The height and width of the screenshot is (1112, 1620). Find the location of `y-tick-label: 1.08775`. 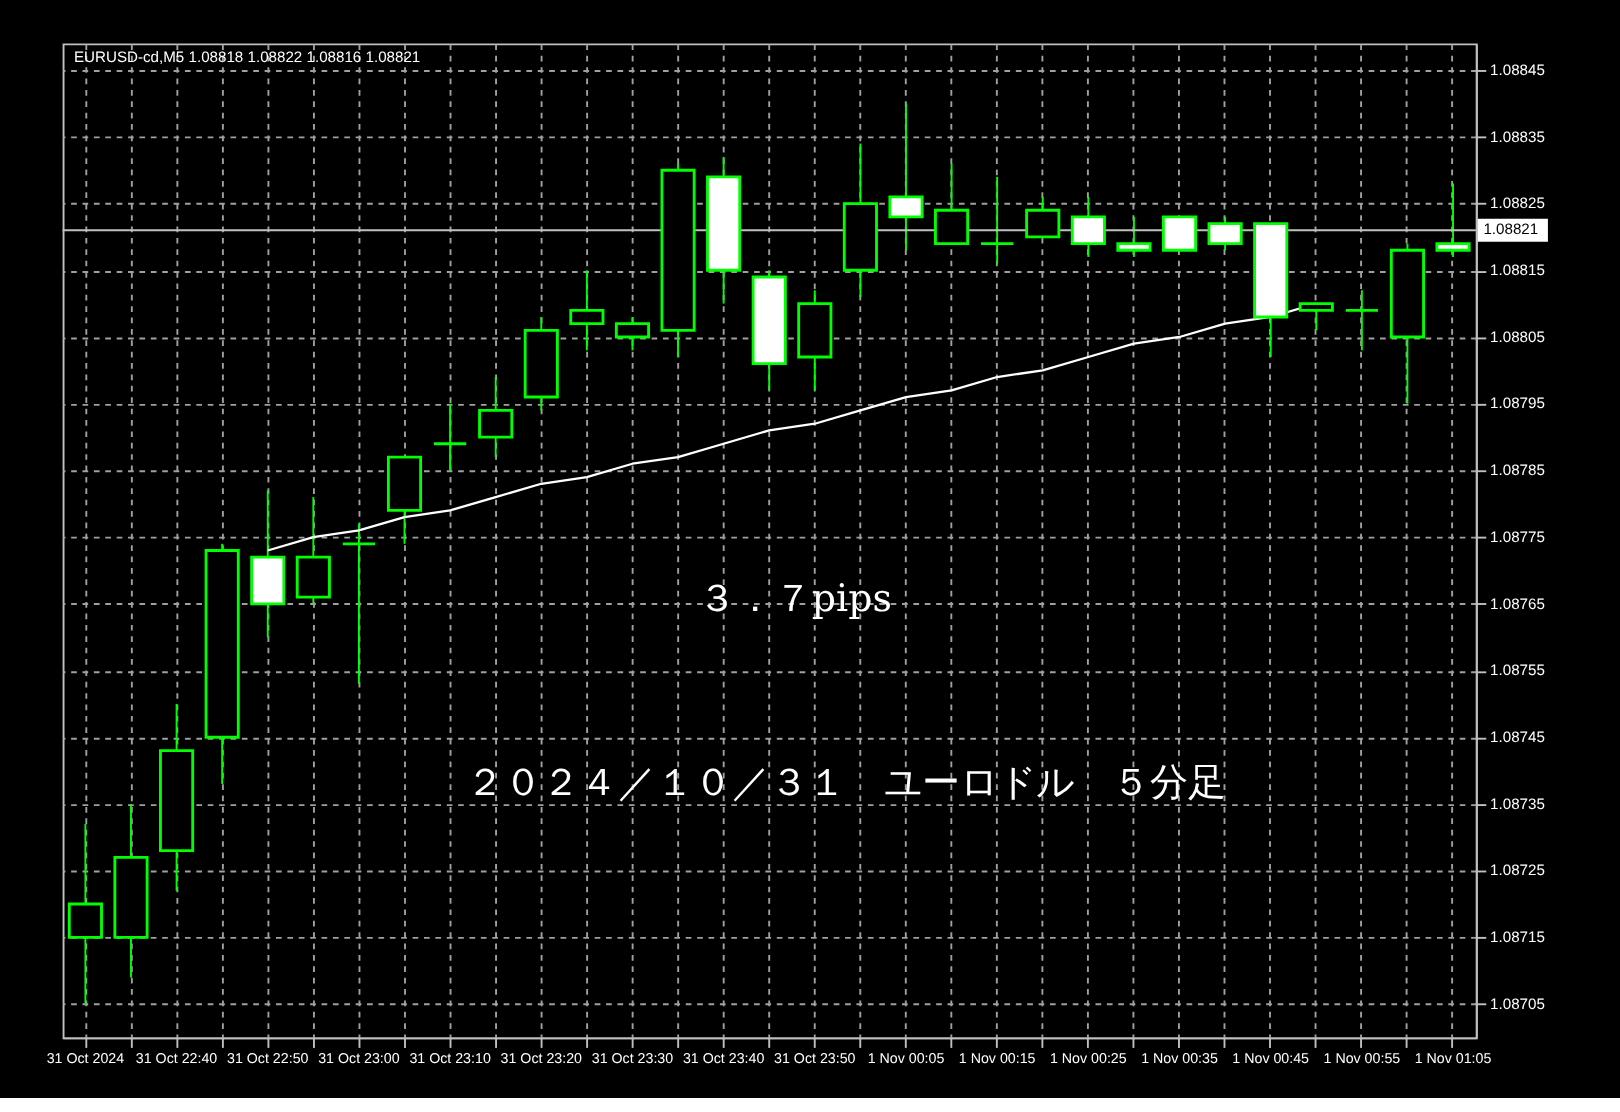

y-tick-label: 1.08775 is located at coordinates (1517, 536).